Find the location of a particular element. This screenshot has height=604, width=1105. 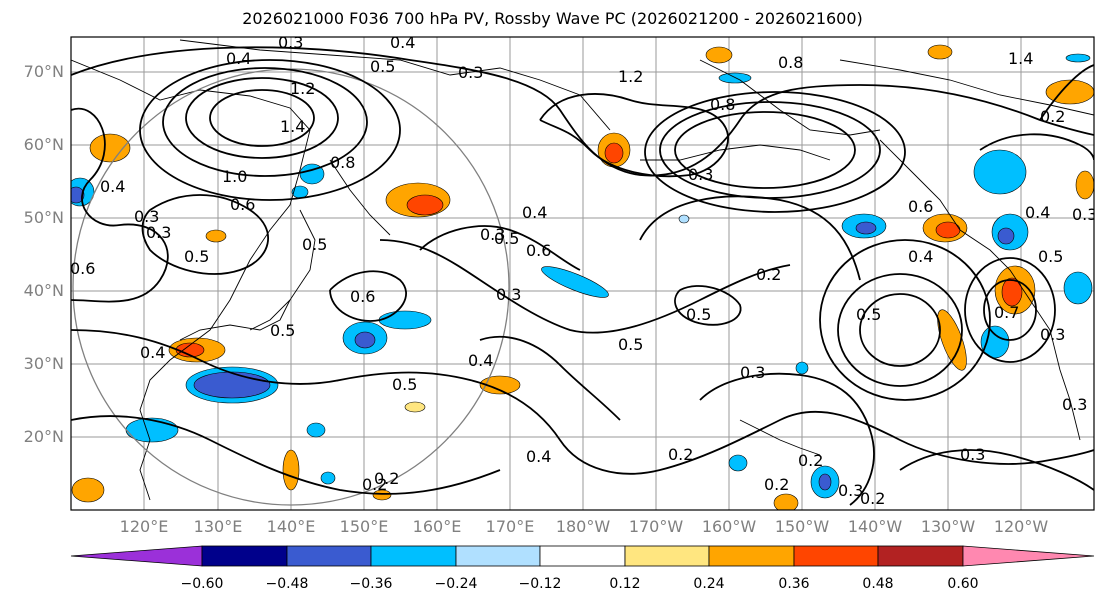

lon-label: 170°W is located at coordinates (656, 526).